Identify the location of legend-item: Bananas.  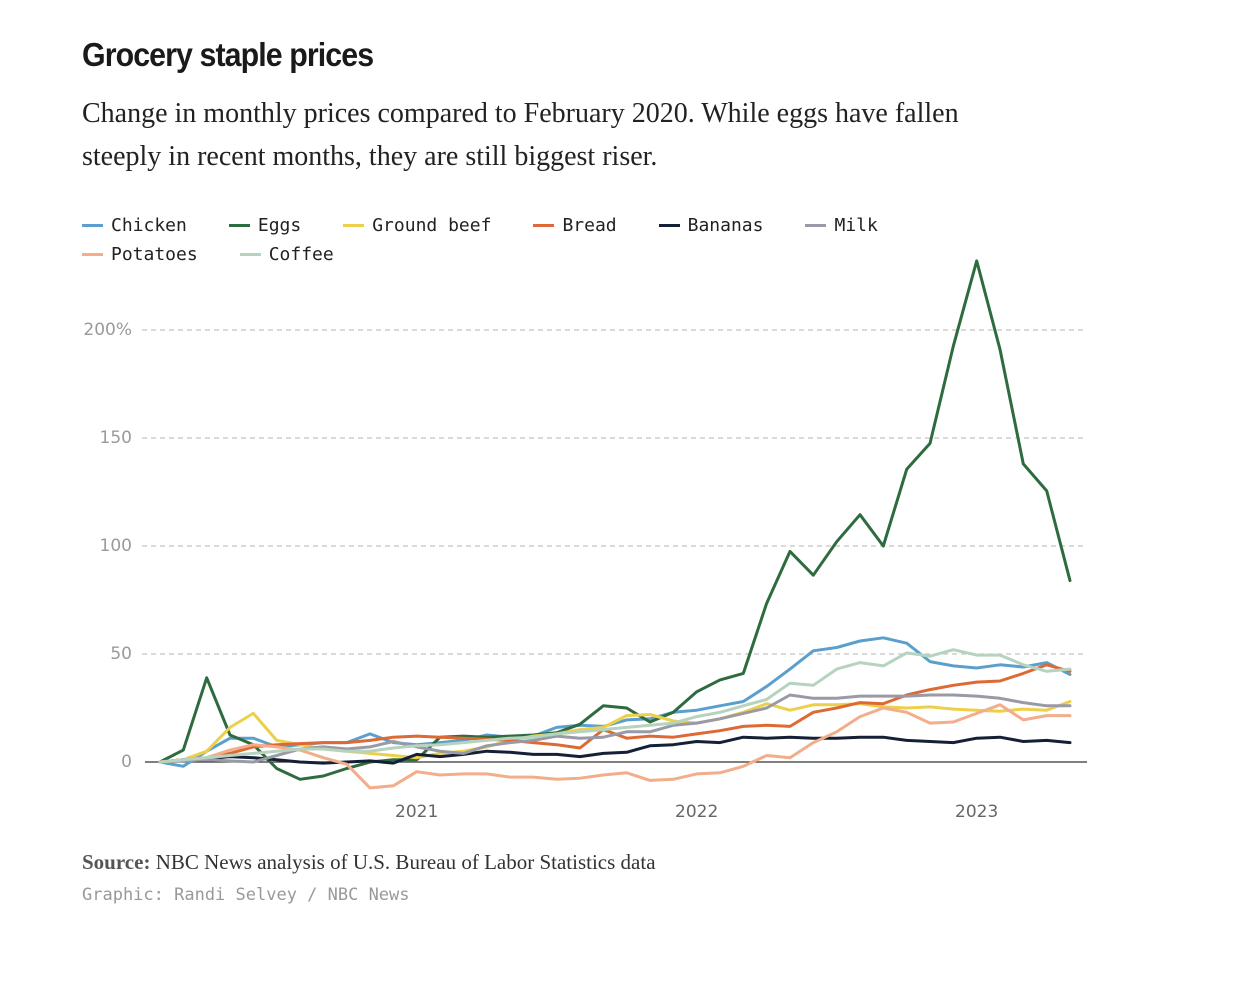
(711, 225).